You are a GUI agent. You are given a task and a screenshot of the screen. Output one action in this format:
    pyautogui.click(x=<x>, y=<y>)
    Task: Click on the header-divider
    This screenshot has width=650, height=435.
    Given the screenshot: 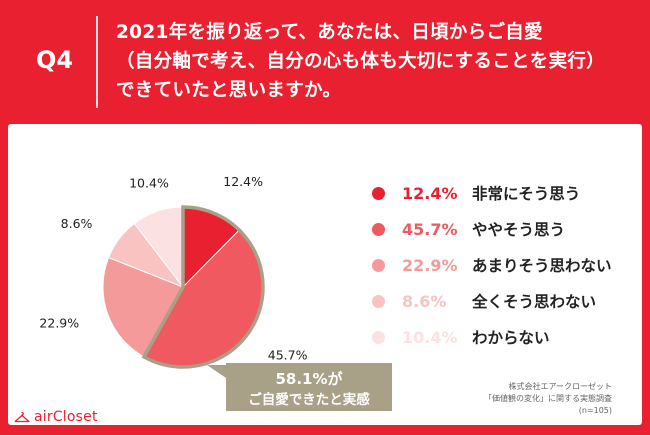 What is the action you would take?
    pyautogui.click(x=97, y=62)
    